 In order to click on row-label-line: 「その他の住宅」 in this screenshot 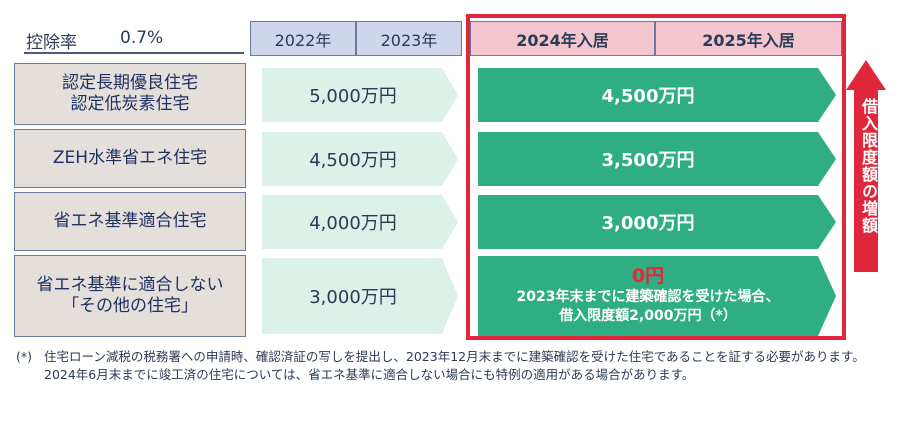, I will do `click(130, 306)`.